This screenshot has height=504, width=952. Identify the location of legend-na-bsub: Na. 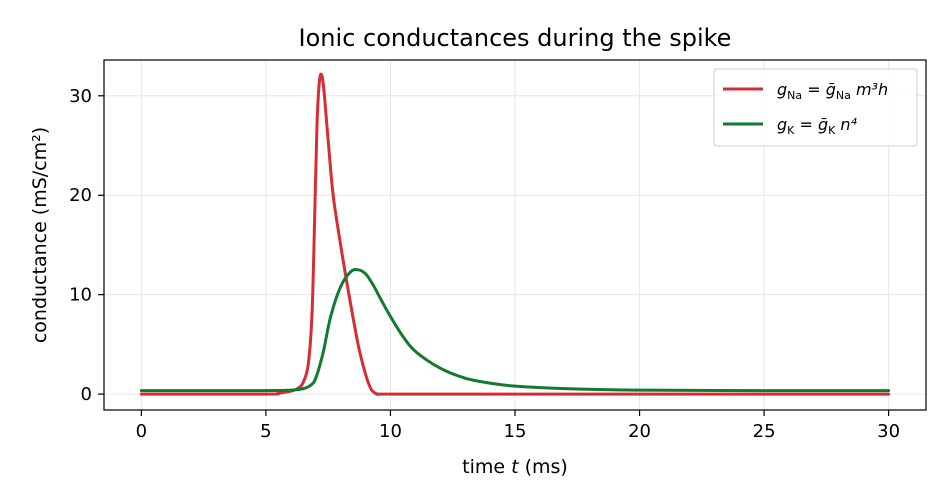
(843, 95).